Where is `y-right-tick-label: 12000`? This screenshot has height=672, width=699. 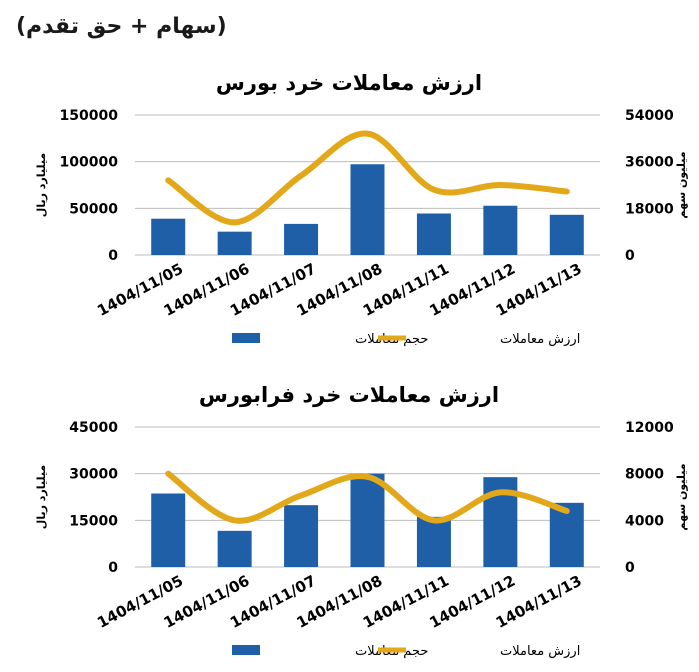 y-right-tick-label: 12000 is located at coordinates (649, 428).